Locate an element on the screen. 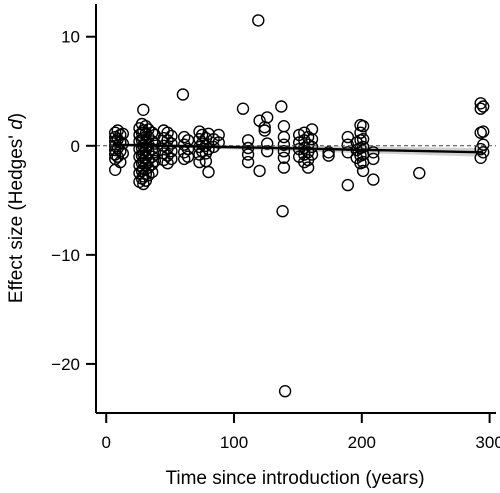  y-tick-label: 10 is located at coordinates (70, 37).